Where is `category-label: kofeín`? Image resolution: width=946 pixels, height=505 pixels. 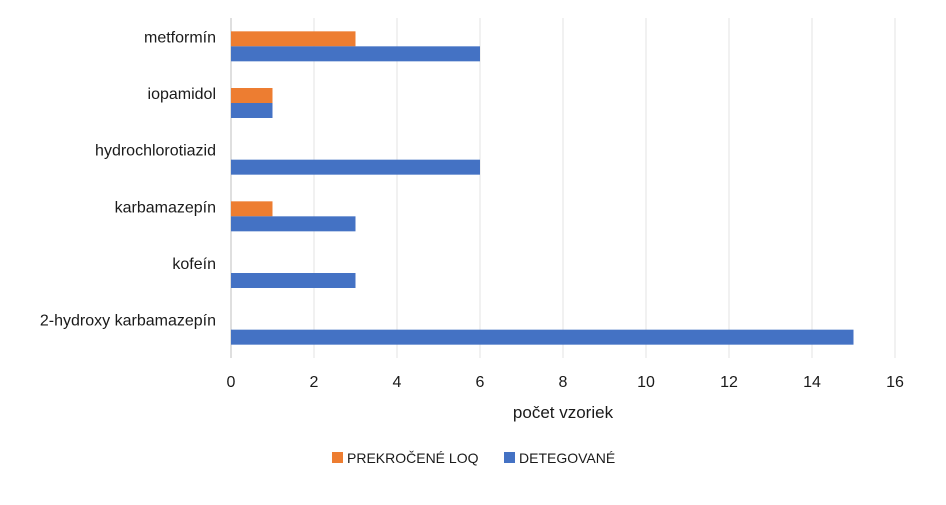 category-label: kofeín is located at coordinates (194, 264).